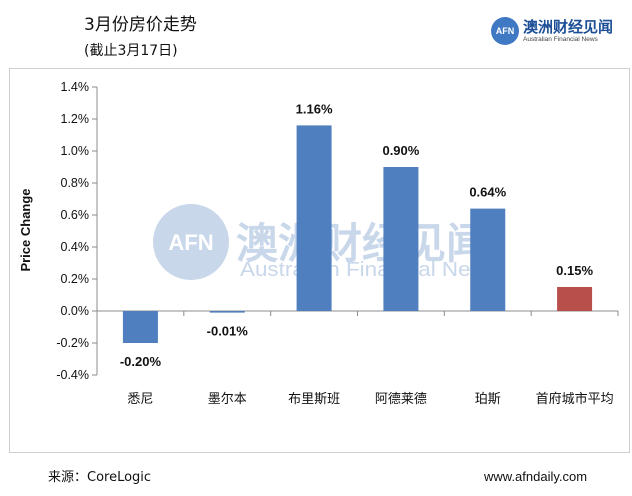 The width and height of the screenshot is (632, 496). I want to click on watermark-badge: AFN, so click(190, 242).